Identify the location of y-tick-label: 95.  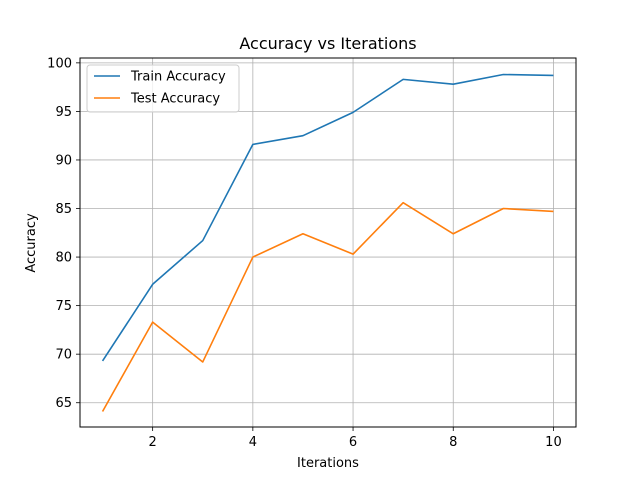
(63, 112).